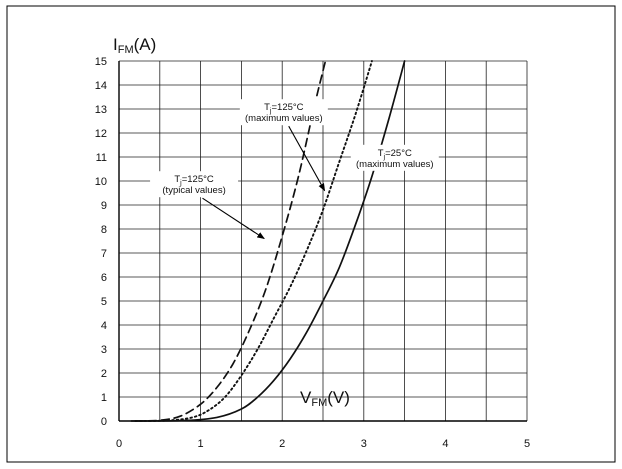 The width and height of the screenshot is (622, 469). I want to click on x-tick-label-4: 4, so click(445, 444).